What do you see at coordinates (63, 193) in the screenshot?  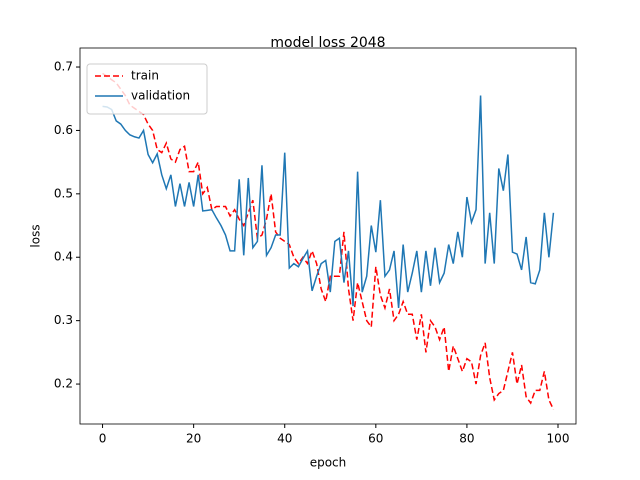 I see `y-tick-label: 0.5` at bounding box center [63, 193].